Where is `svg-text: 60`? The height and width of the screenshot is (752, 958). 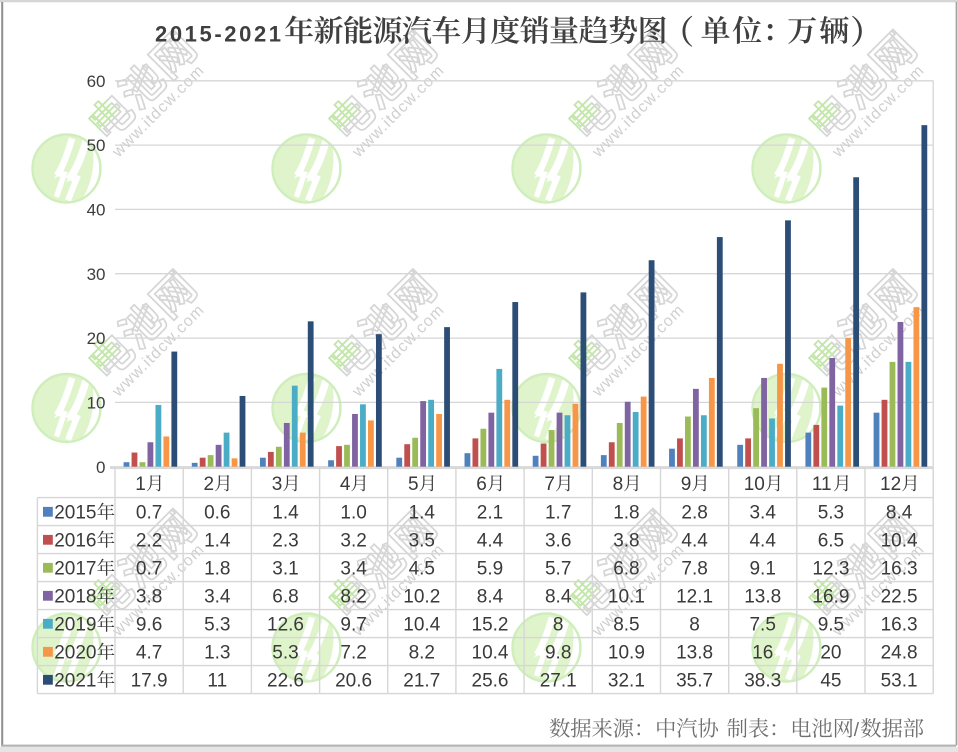 svg-text: 60 is located at coordinates (96, 81).